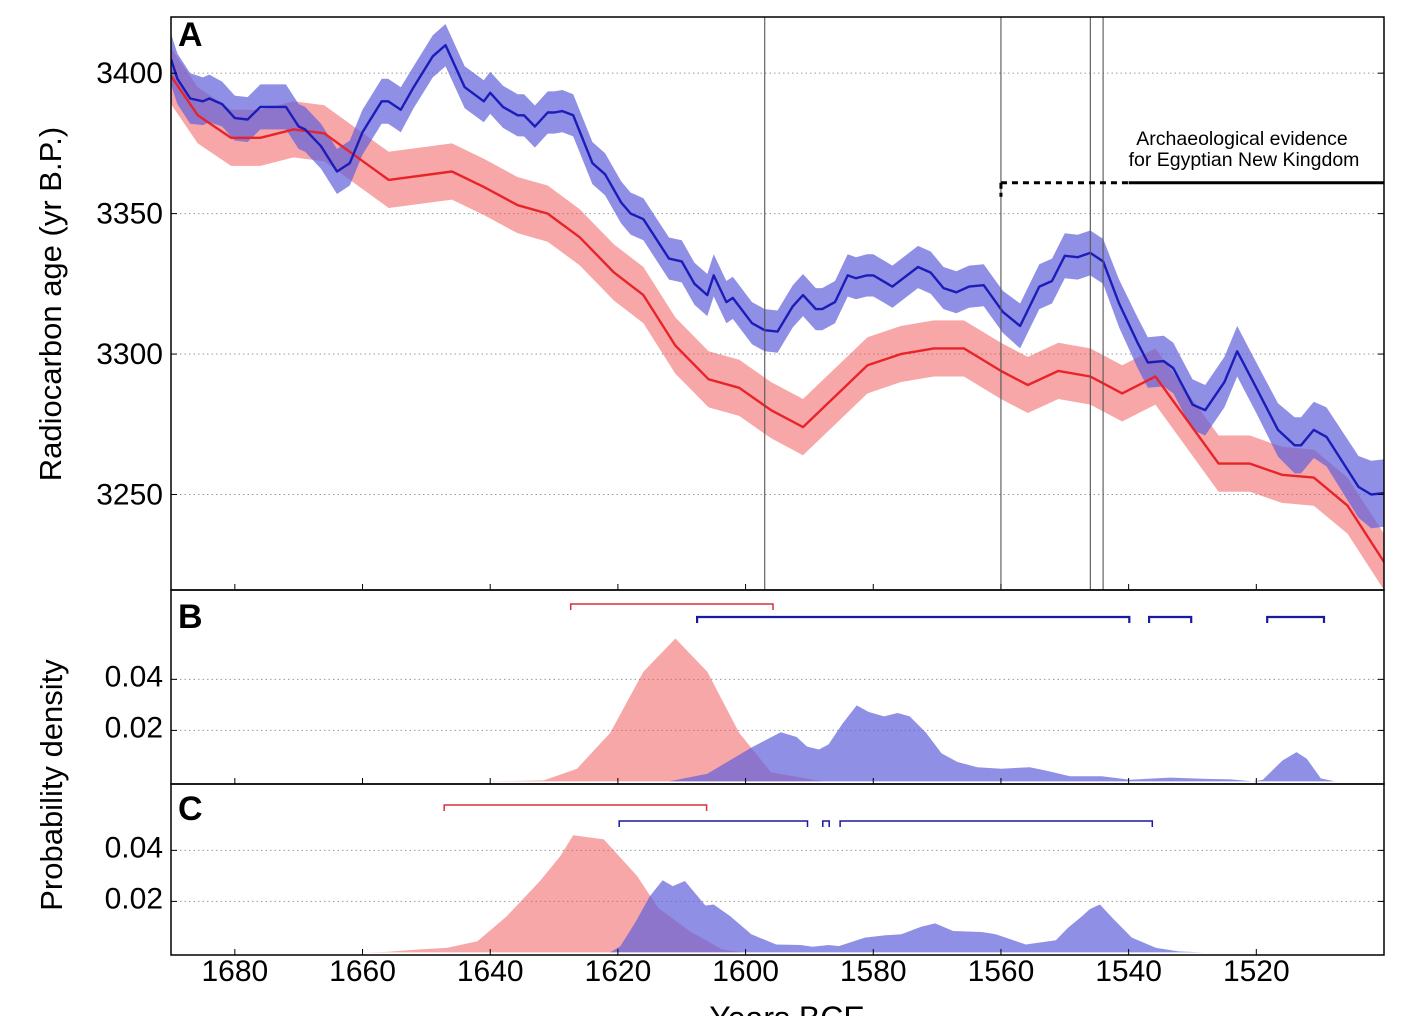  What do you see at coordinates (51, 785) in the screenshot?
I see `y-axis-label-probability: Probability density` at bounding box center [51, 785].